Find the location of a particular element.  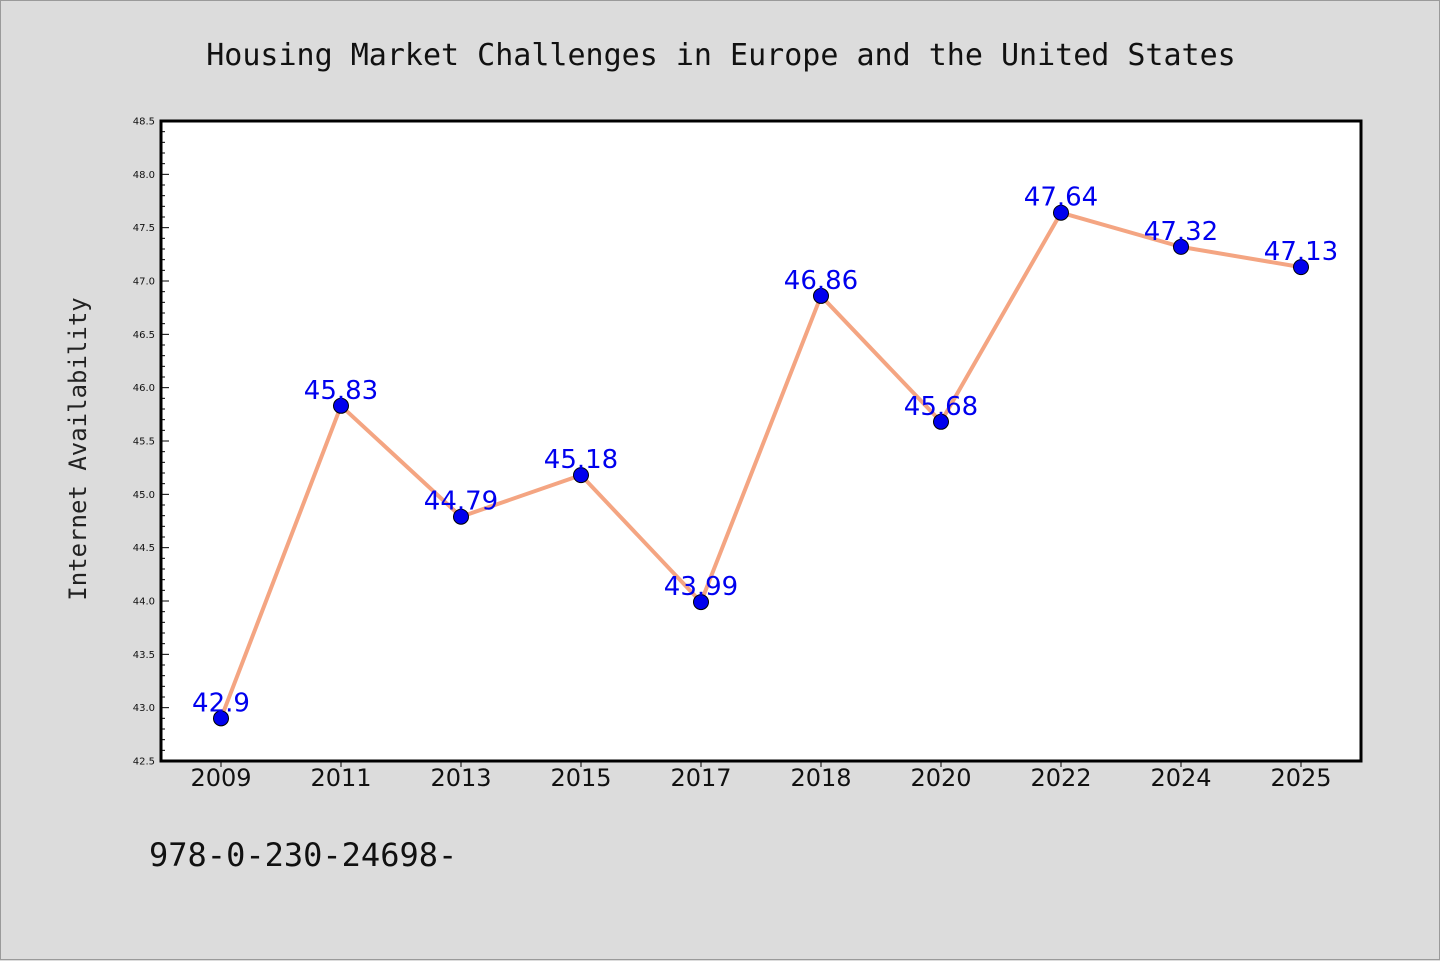

y-tick-label: 43.0 is located at coordinates (144, 708).